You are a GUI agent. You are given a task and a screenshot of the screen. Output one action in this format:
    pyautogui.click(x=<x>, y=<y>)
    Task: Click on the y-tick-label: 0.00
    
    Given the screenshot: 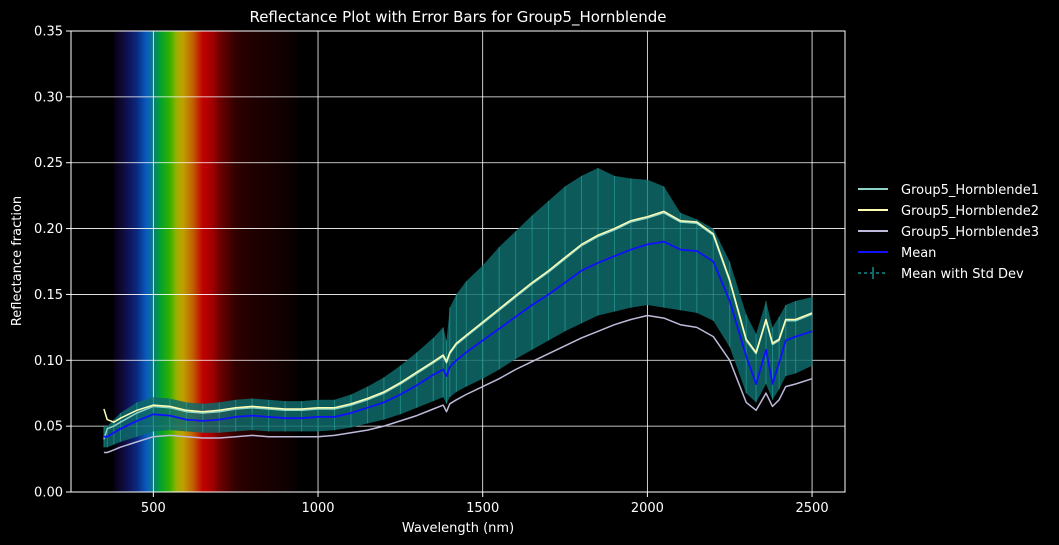 What is the action you would take?
    pyautogui.click(x=48, y=493)
    